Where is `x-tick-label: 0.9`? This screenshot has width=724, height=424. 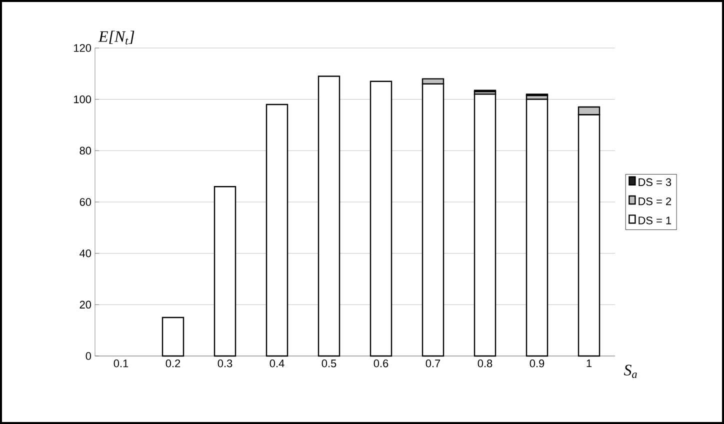
x-tick-label: 0.9 is located at coordinates (537, 364).